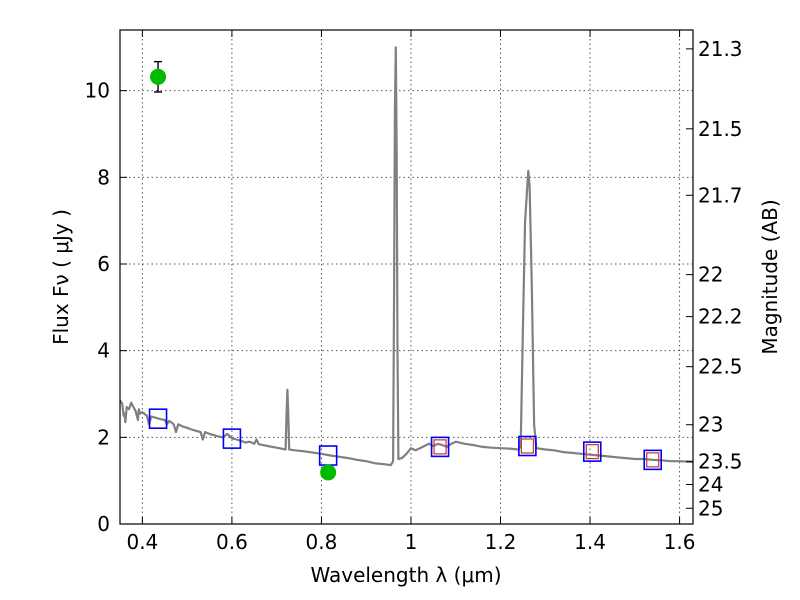 The image size is (800, 600). I want to click on x-tick-label: 0.8, so click(322, 542).